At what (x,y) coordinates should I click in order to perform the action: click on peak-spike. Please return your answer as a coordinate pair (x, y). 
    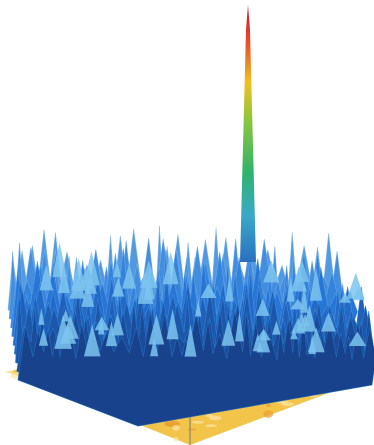
    Looking at the image, I should click on (248, 133).